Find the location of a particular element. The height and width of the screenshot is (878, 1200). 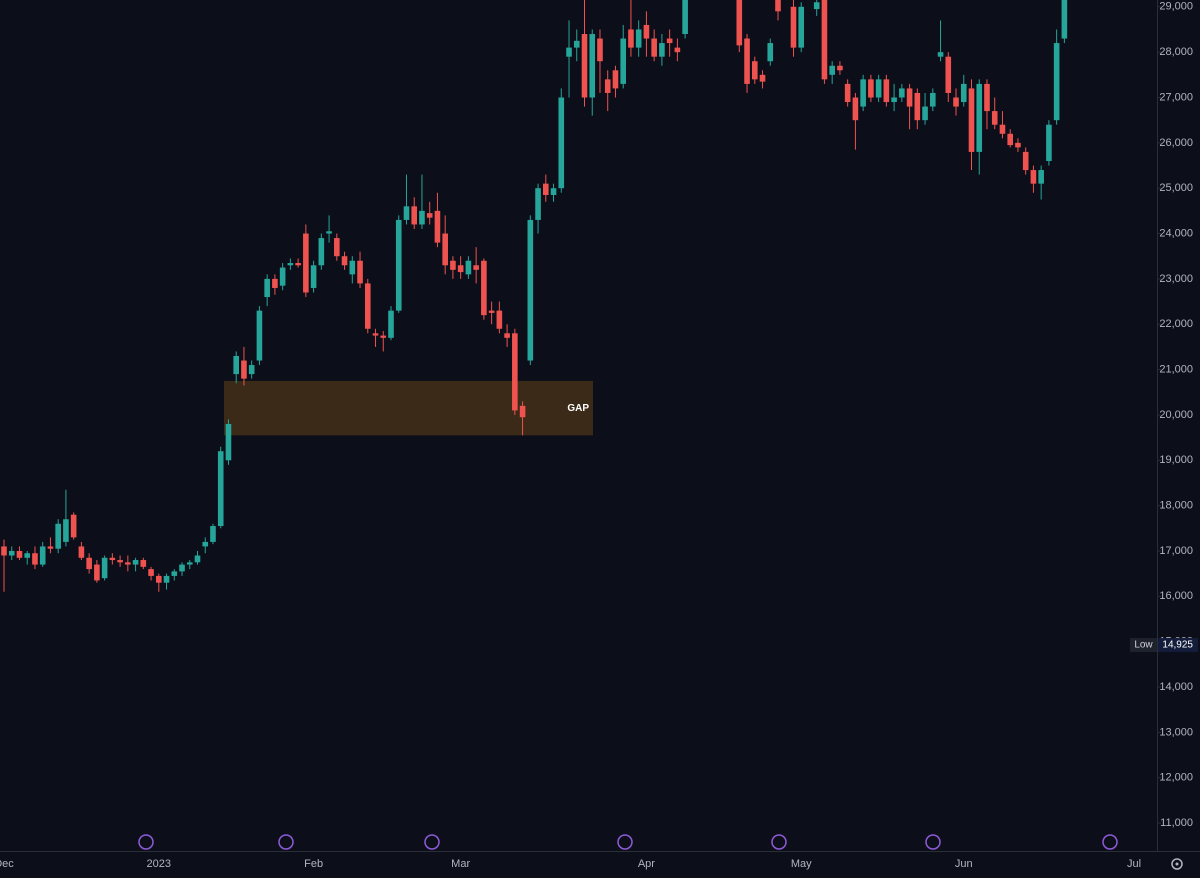

y-tick-label: 18,000 is located at coordinates (1176, 506).